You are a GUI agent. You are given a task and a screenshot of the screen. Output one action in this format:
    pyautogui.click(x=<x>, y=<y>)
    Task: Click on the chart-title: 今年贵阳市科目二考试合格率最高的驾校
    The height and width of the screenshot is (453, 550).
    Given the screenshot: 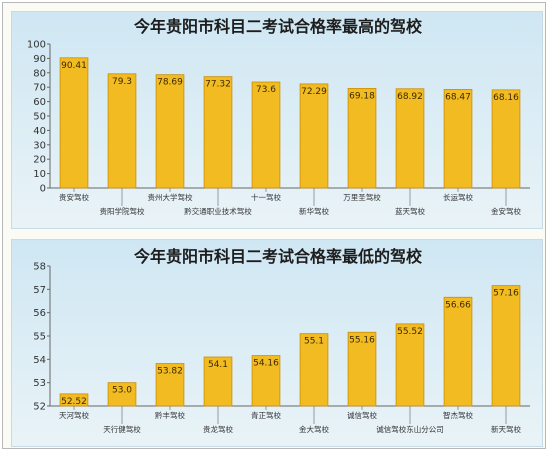 What is the action you would take?
    pyautogui.click(x=278, y=26)
    